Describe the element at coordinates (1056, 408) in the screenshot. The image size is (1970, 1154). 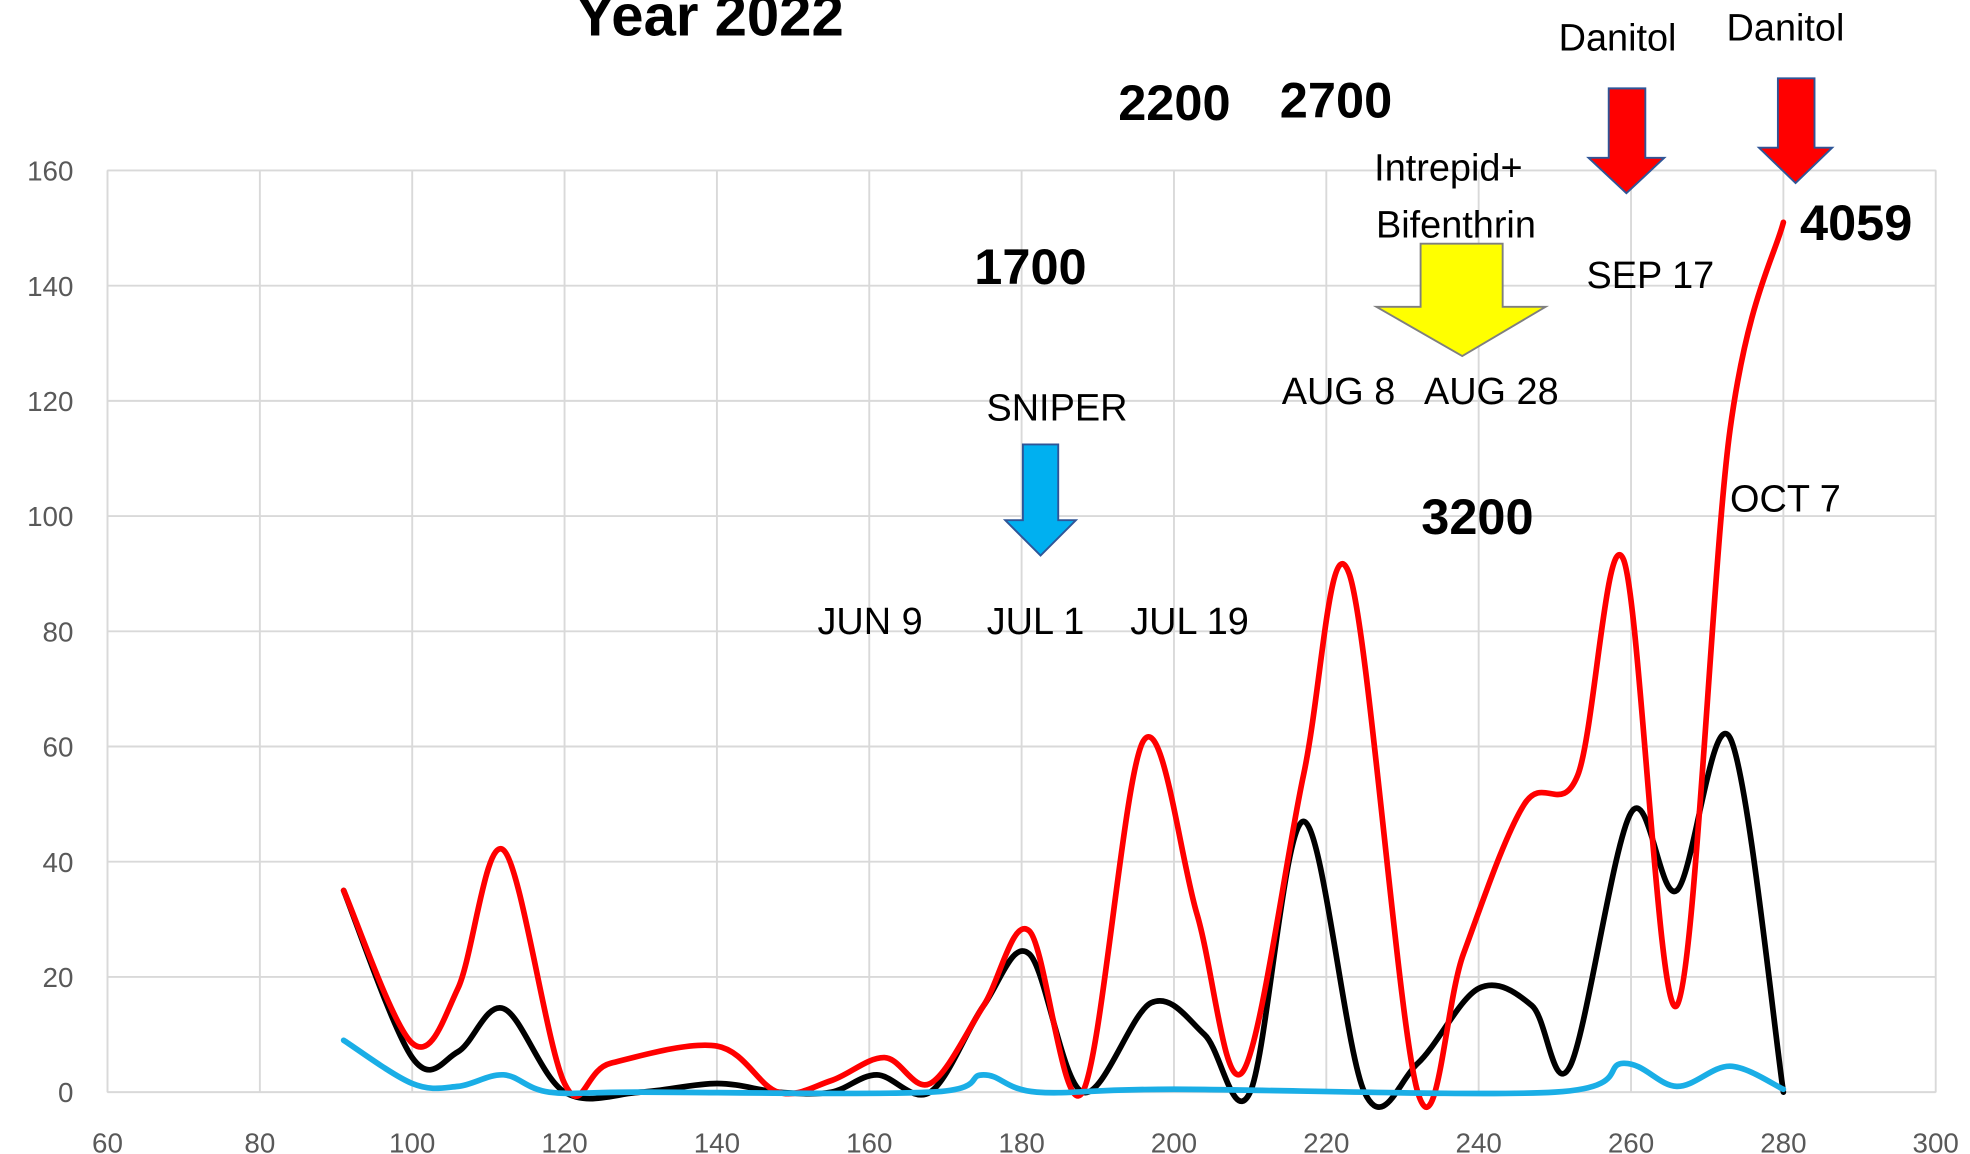
I see `annotation: SNIPER` at that location.